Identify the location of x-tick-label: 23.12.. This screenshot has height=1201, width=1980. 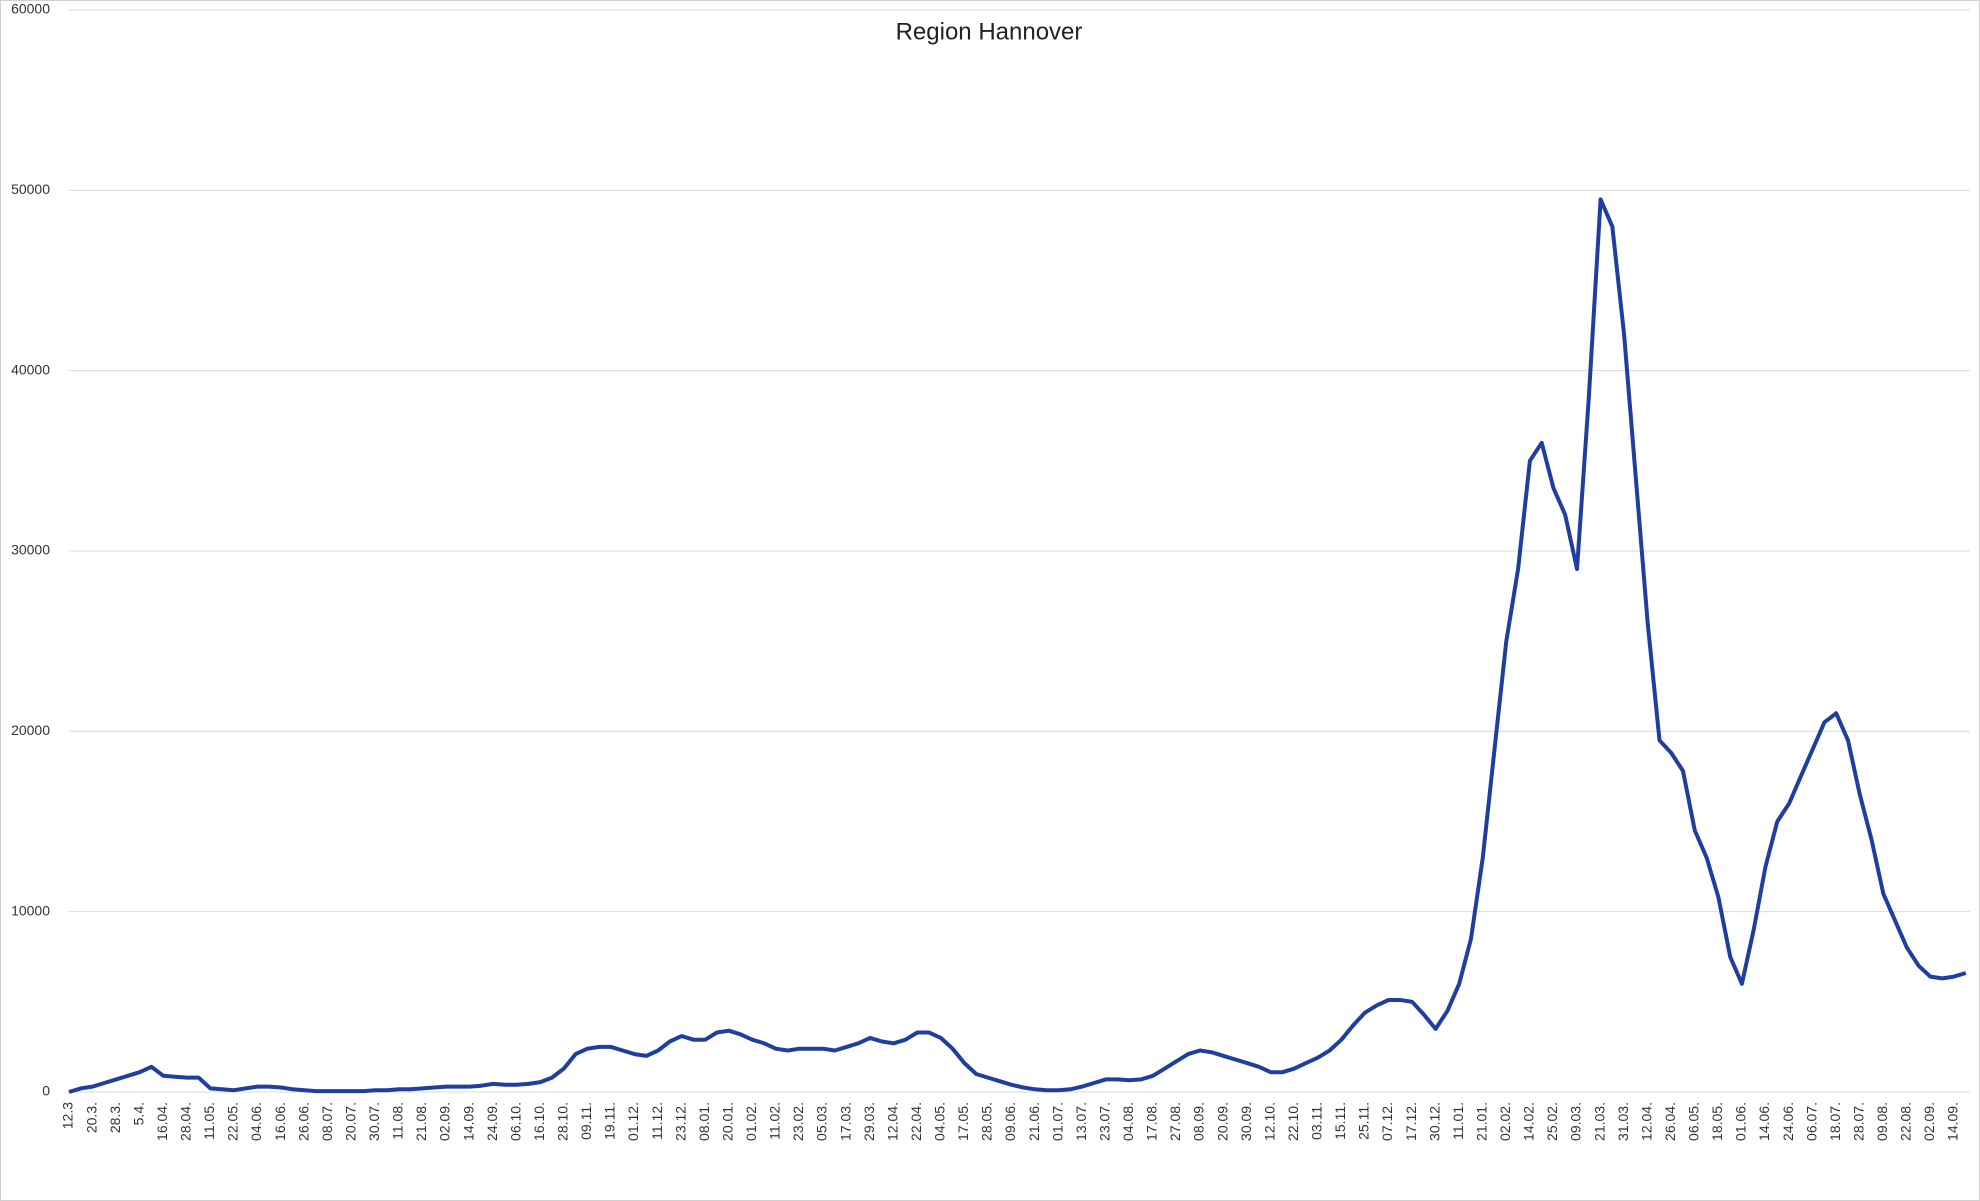
(680, 1121).